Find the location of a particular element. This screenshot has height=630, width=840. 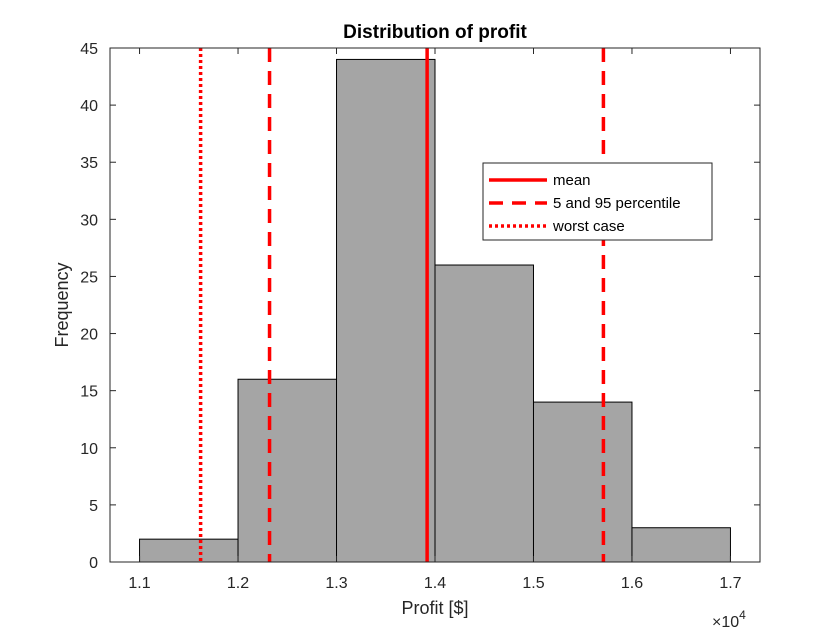

x-tick-label-4: 1.5 is located at coordinates (533, 583).